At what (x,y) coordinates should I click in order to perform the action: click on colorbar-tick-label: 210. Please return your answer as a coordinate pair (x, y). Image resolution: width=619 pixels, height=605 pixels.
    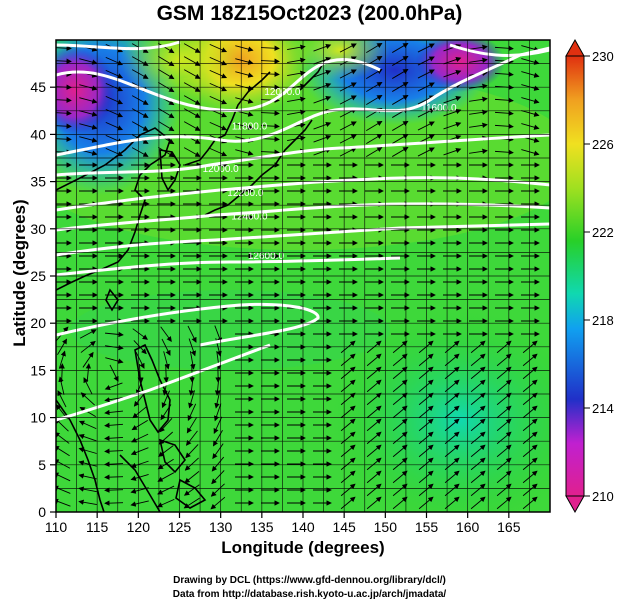
    Looking at the image, I should click on (603, 496).